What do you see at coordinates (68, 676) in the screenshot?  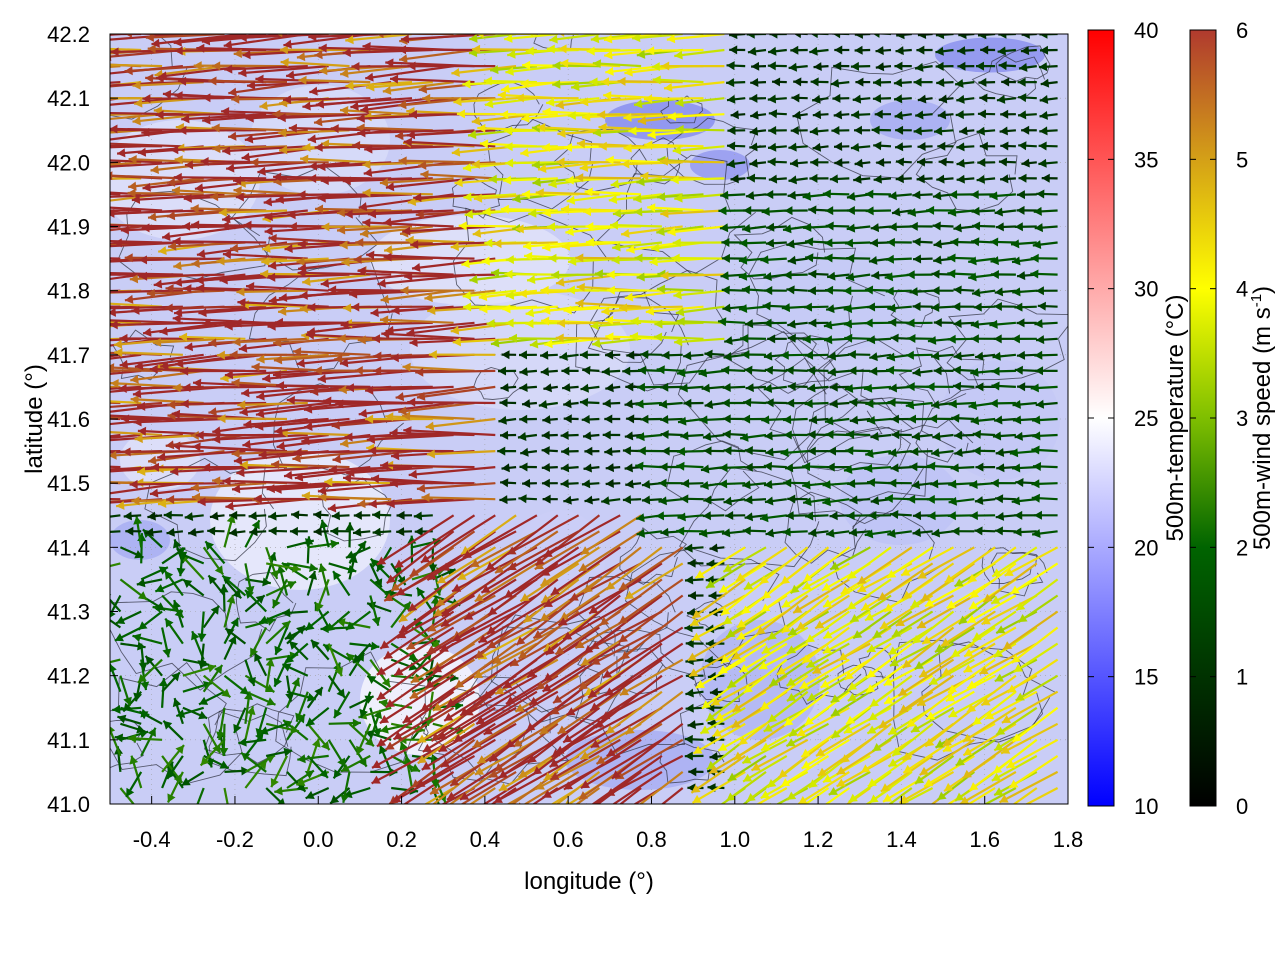 I see `y-tick-label: 41.2` at bounding box center [68, 676].